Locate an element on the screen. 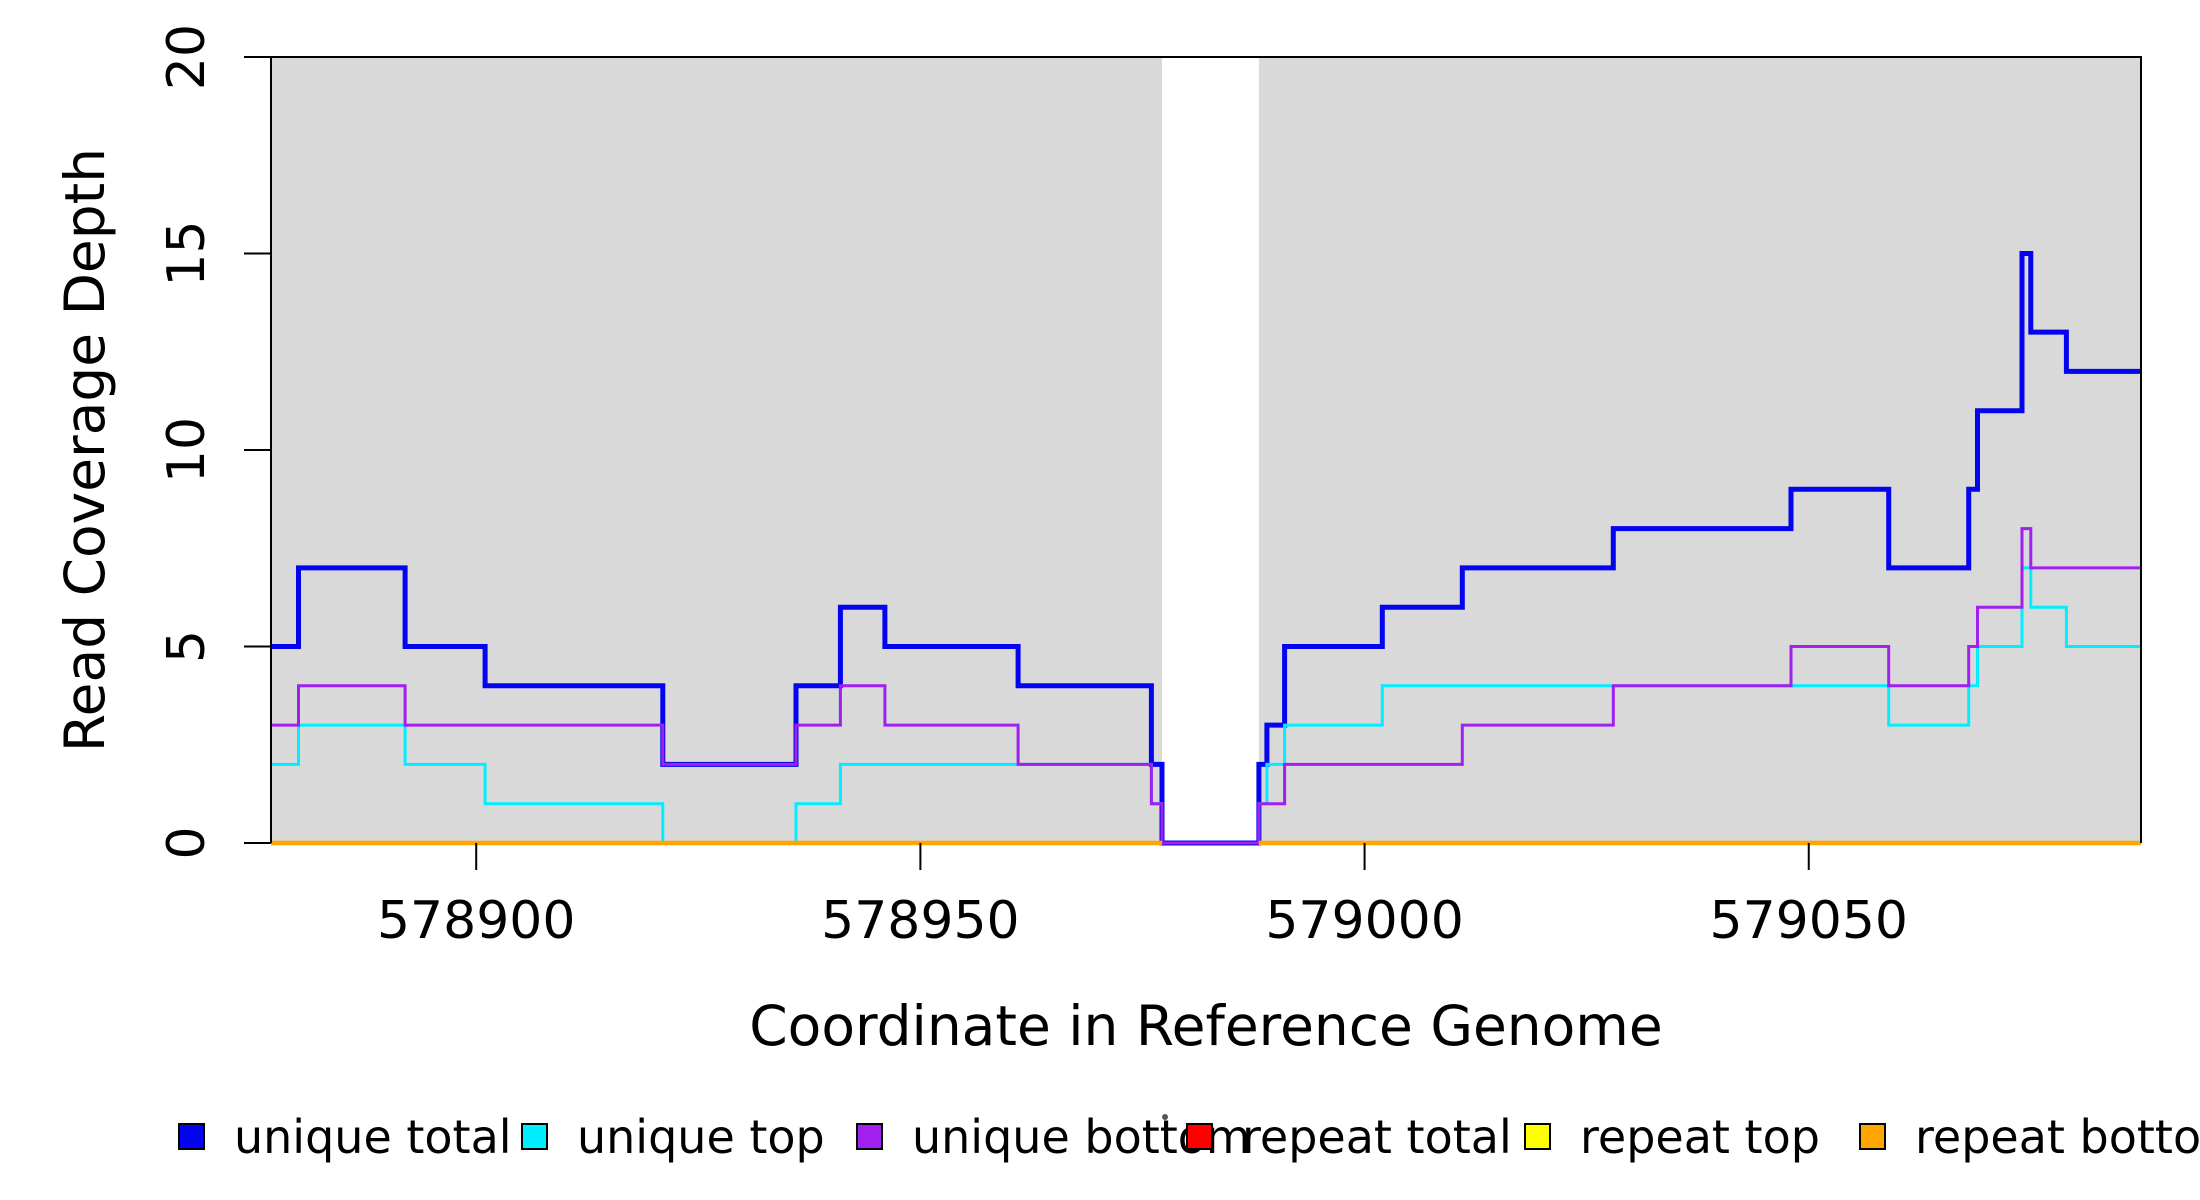 Image resolution: width=2200 pixels, height=1200 pixels. legend-swatch-unique-bottom is located at coordinates (869, 1136).